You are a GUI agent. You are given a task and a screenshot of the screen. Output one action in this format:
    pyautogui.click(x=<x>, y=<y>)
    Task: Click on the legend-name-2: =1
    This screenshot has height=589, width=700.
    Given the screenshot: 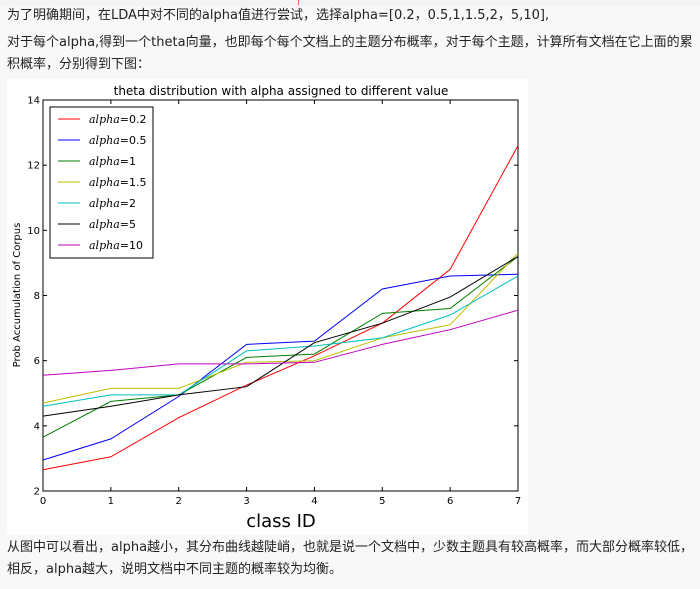 What is the action you would take?
    pyautogui.click(x=128, y=161)
    